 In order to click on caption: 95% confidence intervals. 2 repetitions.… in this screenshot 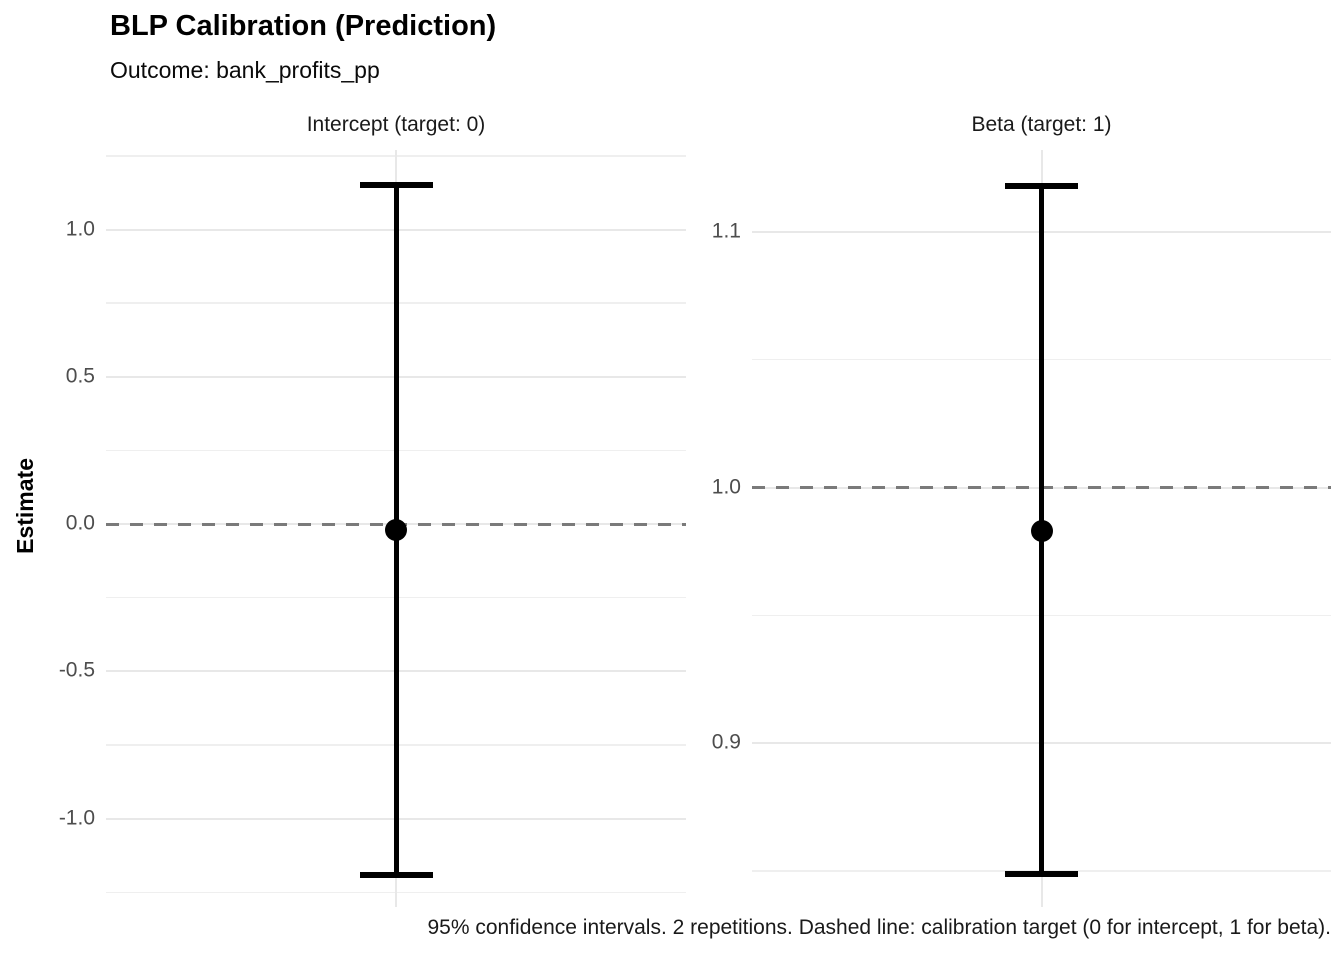, I will do `click(879, 927)`.